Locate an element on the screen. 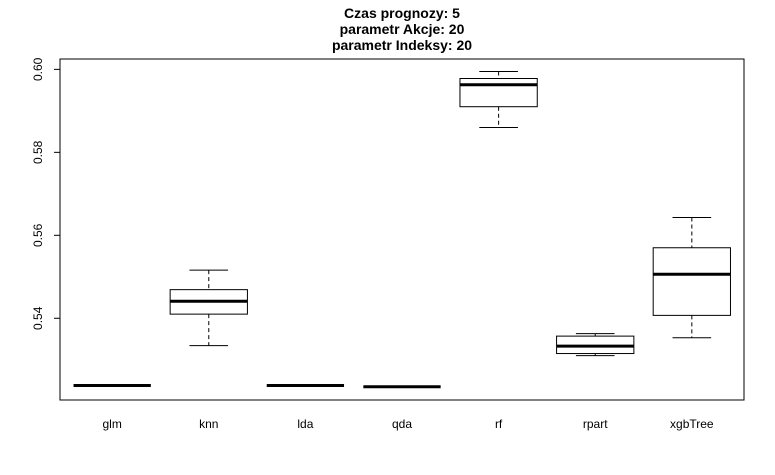 The image size is (775, 475). x-axis: glm knn lda qda rf rpart xgbTree is located at coordinates (407, 424).